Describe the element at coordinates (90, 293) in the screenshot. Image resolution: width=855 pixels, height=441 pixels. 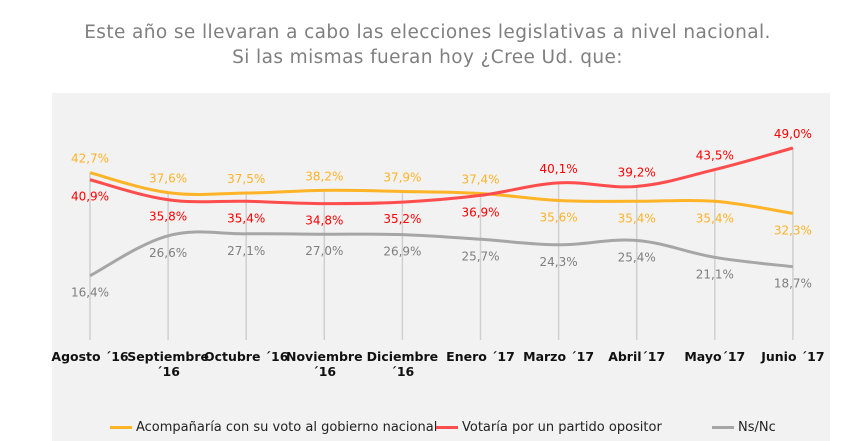
I see `data-label: 16,4%` at that location.